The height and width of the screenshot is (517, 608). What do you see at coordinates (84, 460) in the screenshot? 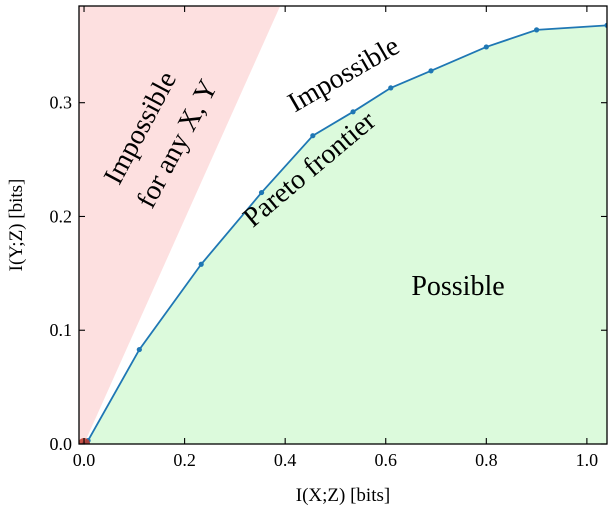
I see `x-tick-label: 0.0` at bounding box center [84, 460].